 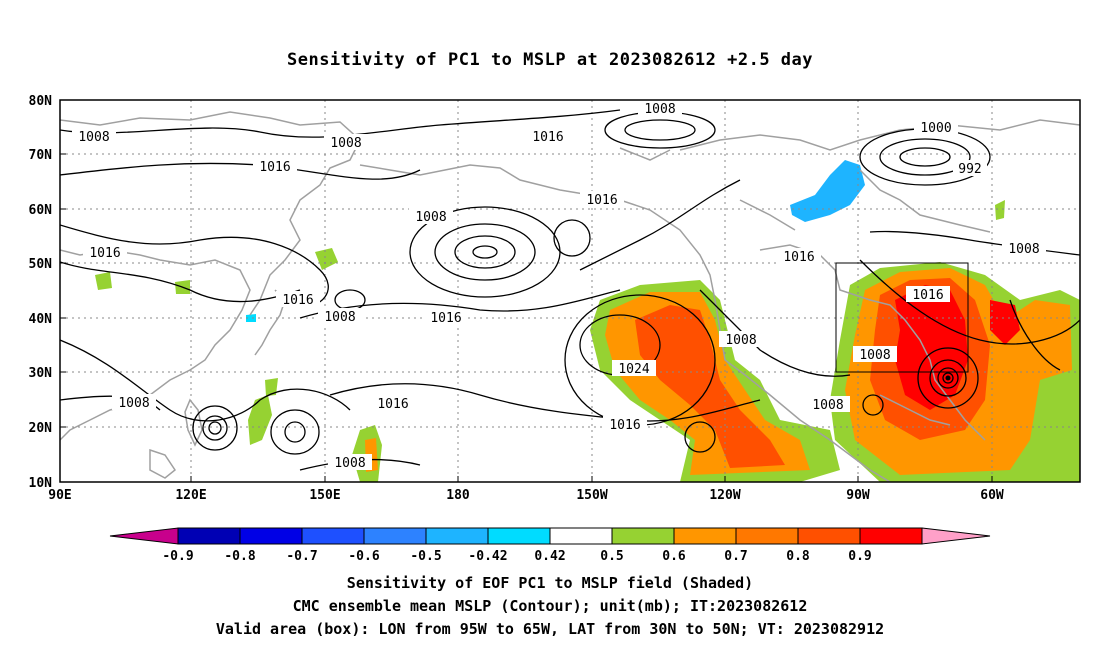 I want to click on colorbar-label: 0.6, so click(x=674, y=556).